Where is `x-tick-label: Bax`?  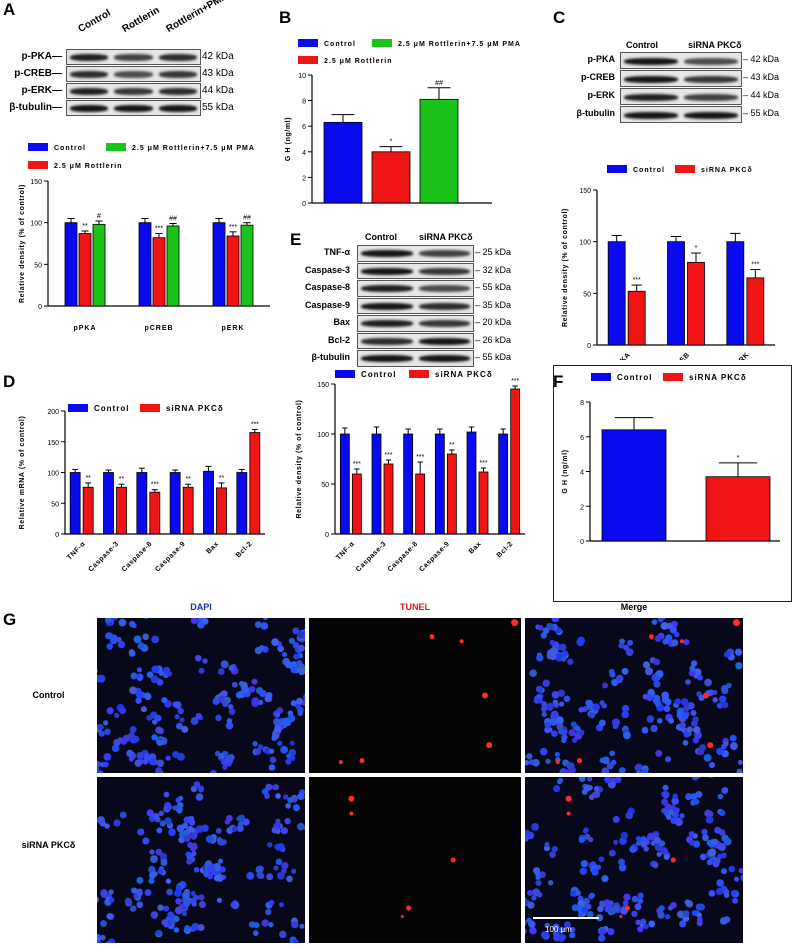 x-tick-label: Bax is located at coordinates (475, 547).